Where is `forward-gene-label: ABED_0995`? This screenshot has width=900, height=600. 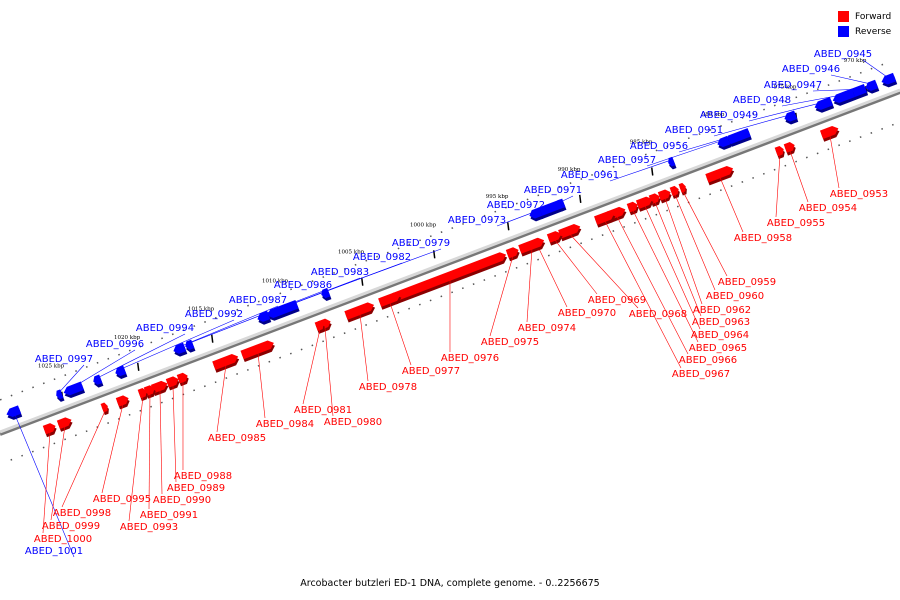 forward-gene-label: ABED_0995 is located at coordinates (122, 499).